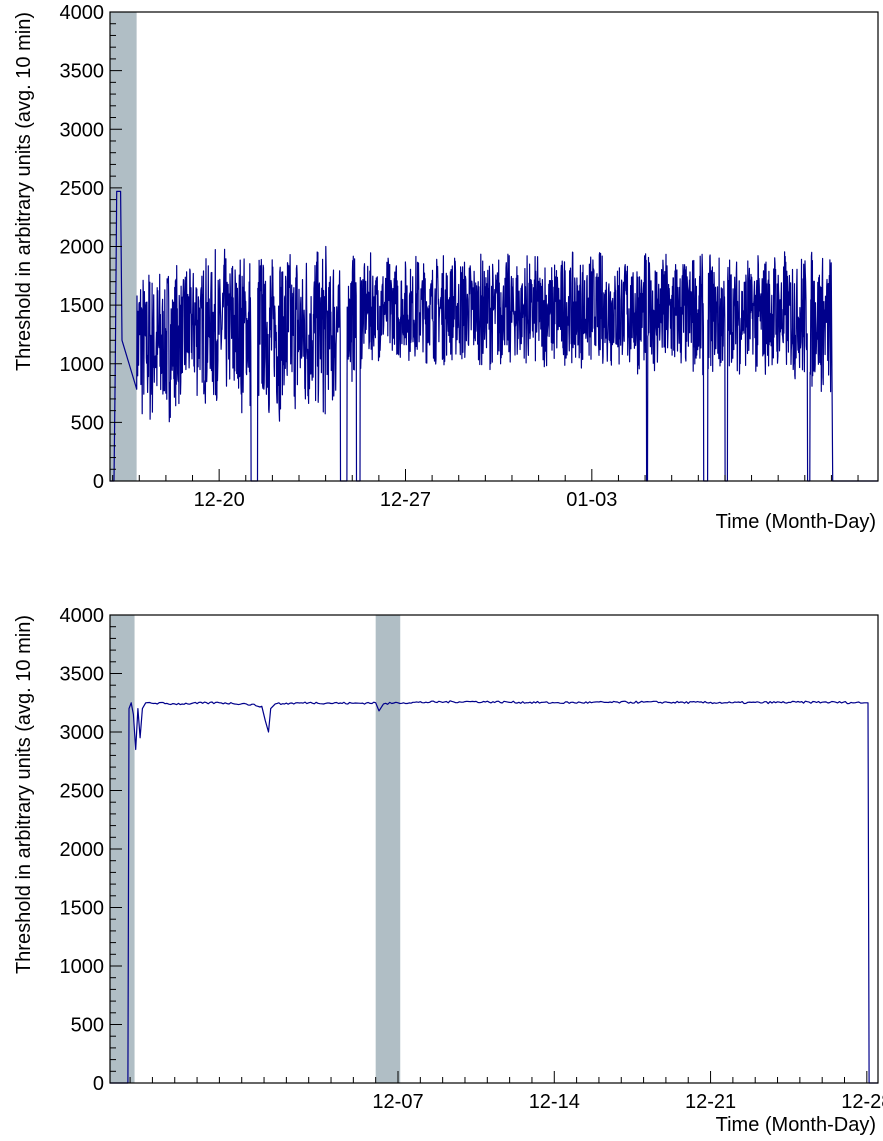  What do you see at coordinates (219, 500) in the screenshot?
I see `x-tick-label: 12-20` at bounding box center [219, 500].